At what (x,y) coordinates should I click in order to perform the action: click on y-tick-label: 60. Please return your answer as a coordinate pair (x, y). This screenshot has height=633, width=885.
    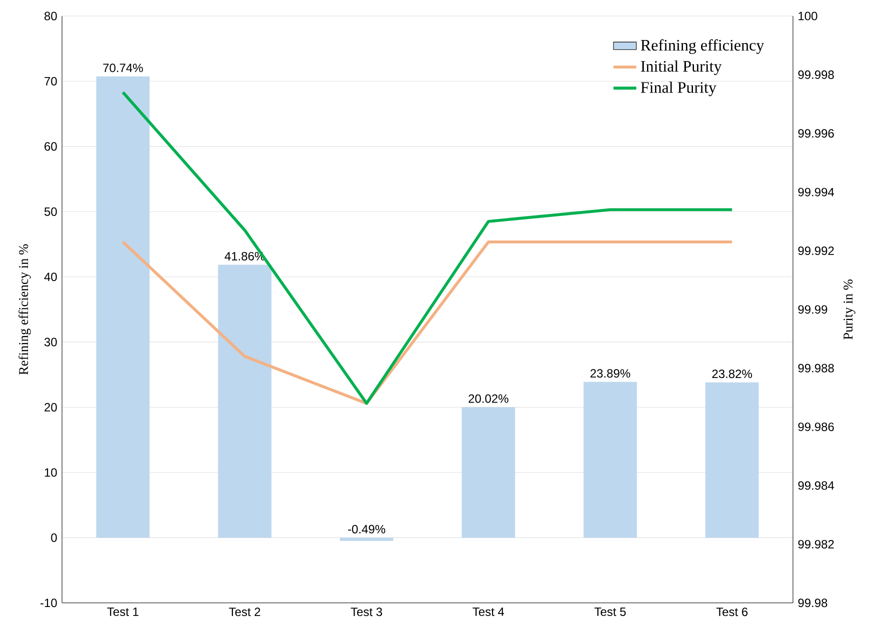
    Looking at the image, I should click on (50, 146).